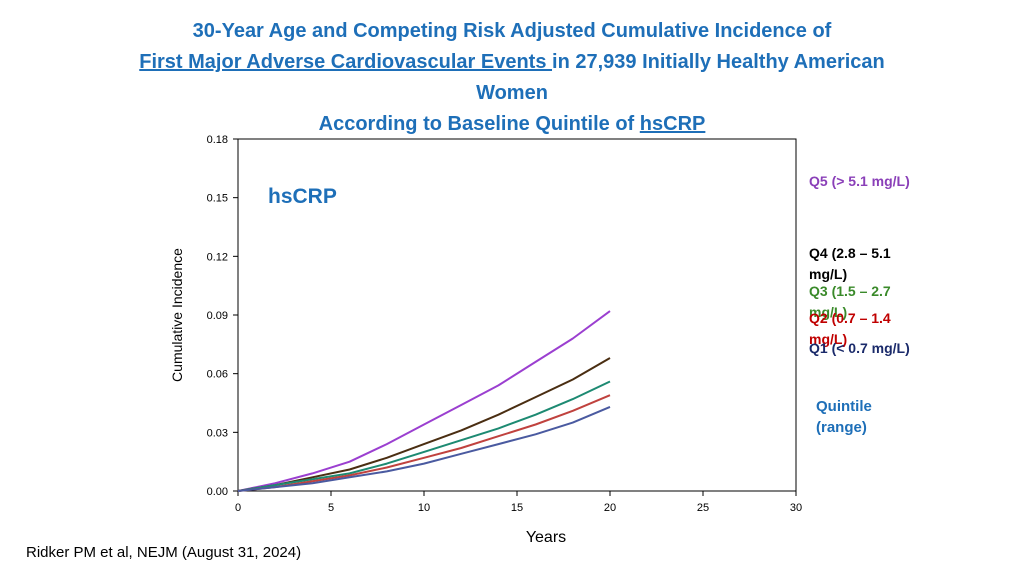  Describe the element at coordinates (796, 508) in the screenshot. I see `x-tick-label: 30` at that location.